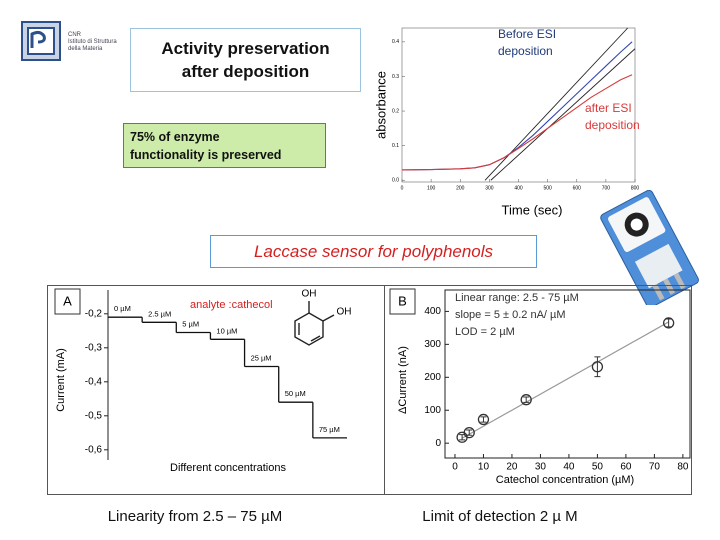 This screenshot has height=540, width=720. What do you see at coordinates (547, 188) in the screenshot?
I see `x-tick-label: 500` at bounding box center [547, 188].